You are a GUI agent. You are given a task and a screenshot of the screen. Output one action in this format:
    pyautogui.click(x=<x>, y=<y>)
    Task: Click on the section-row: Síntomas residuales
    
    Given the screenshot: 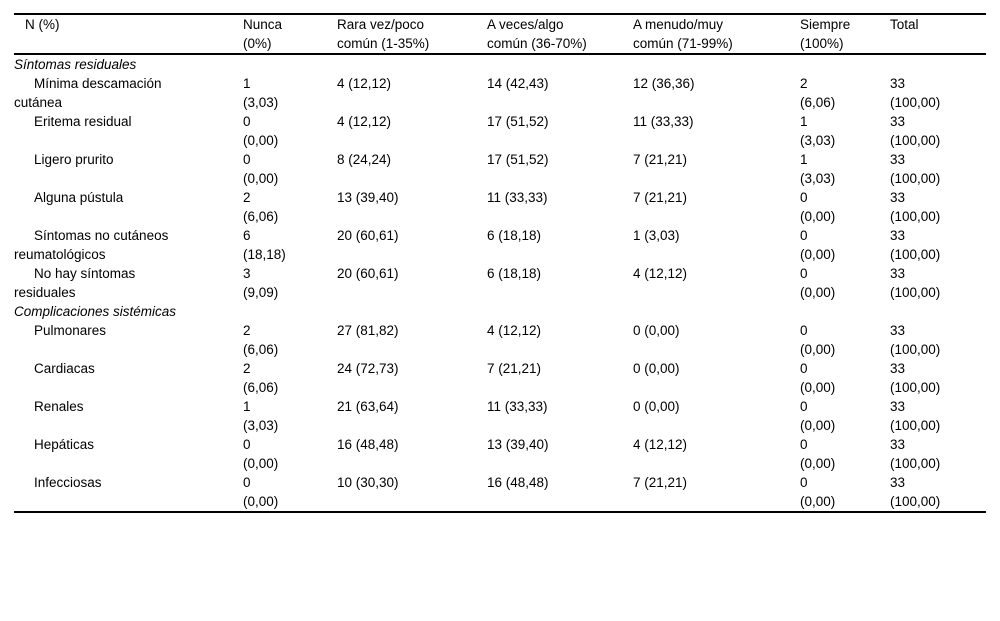 What is the action you would take?
    pyautogui.click(x=500, y=64)
    